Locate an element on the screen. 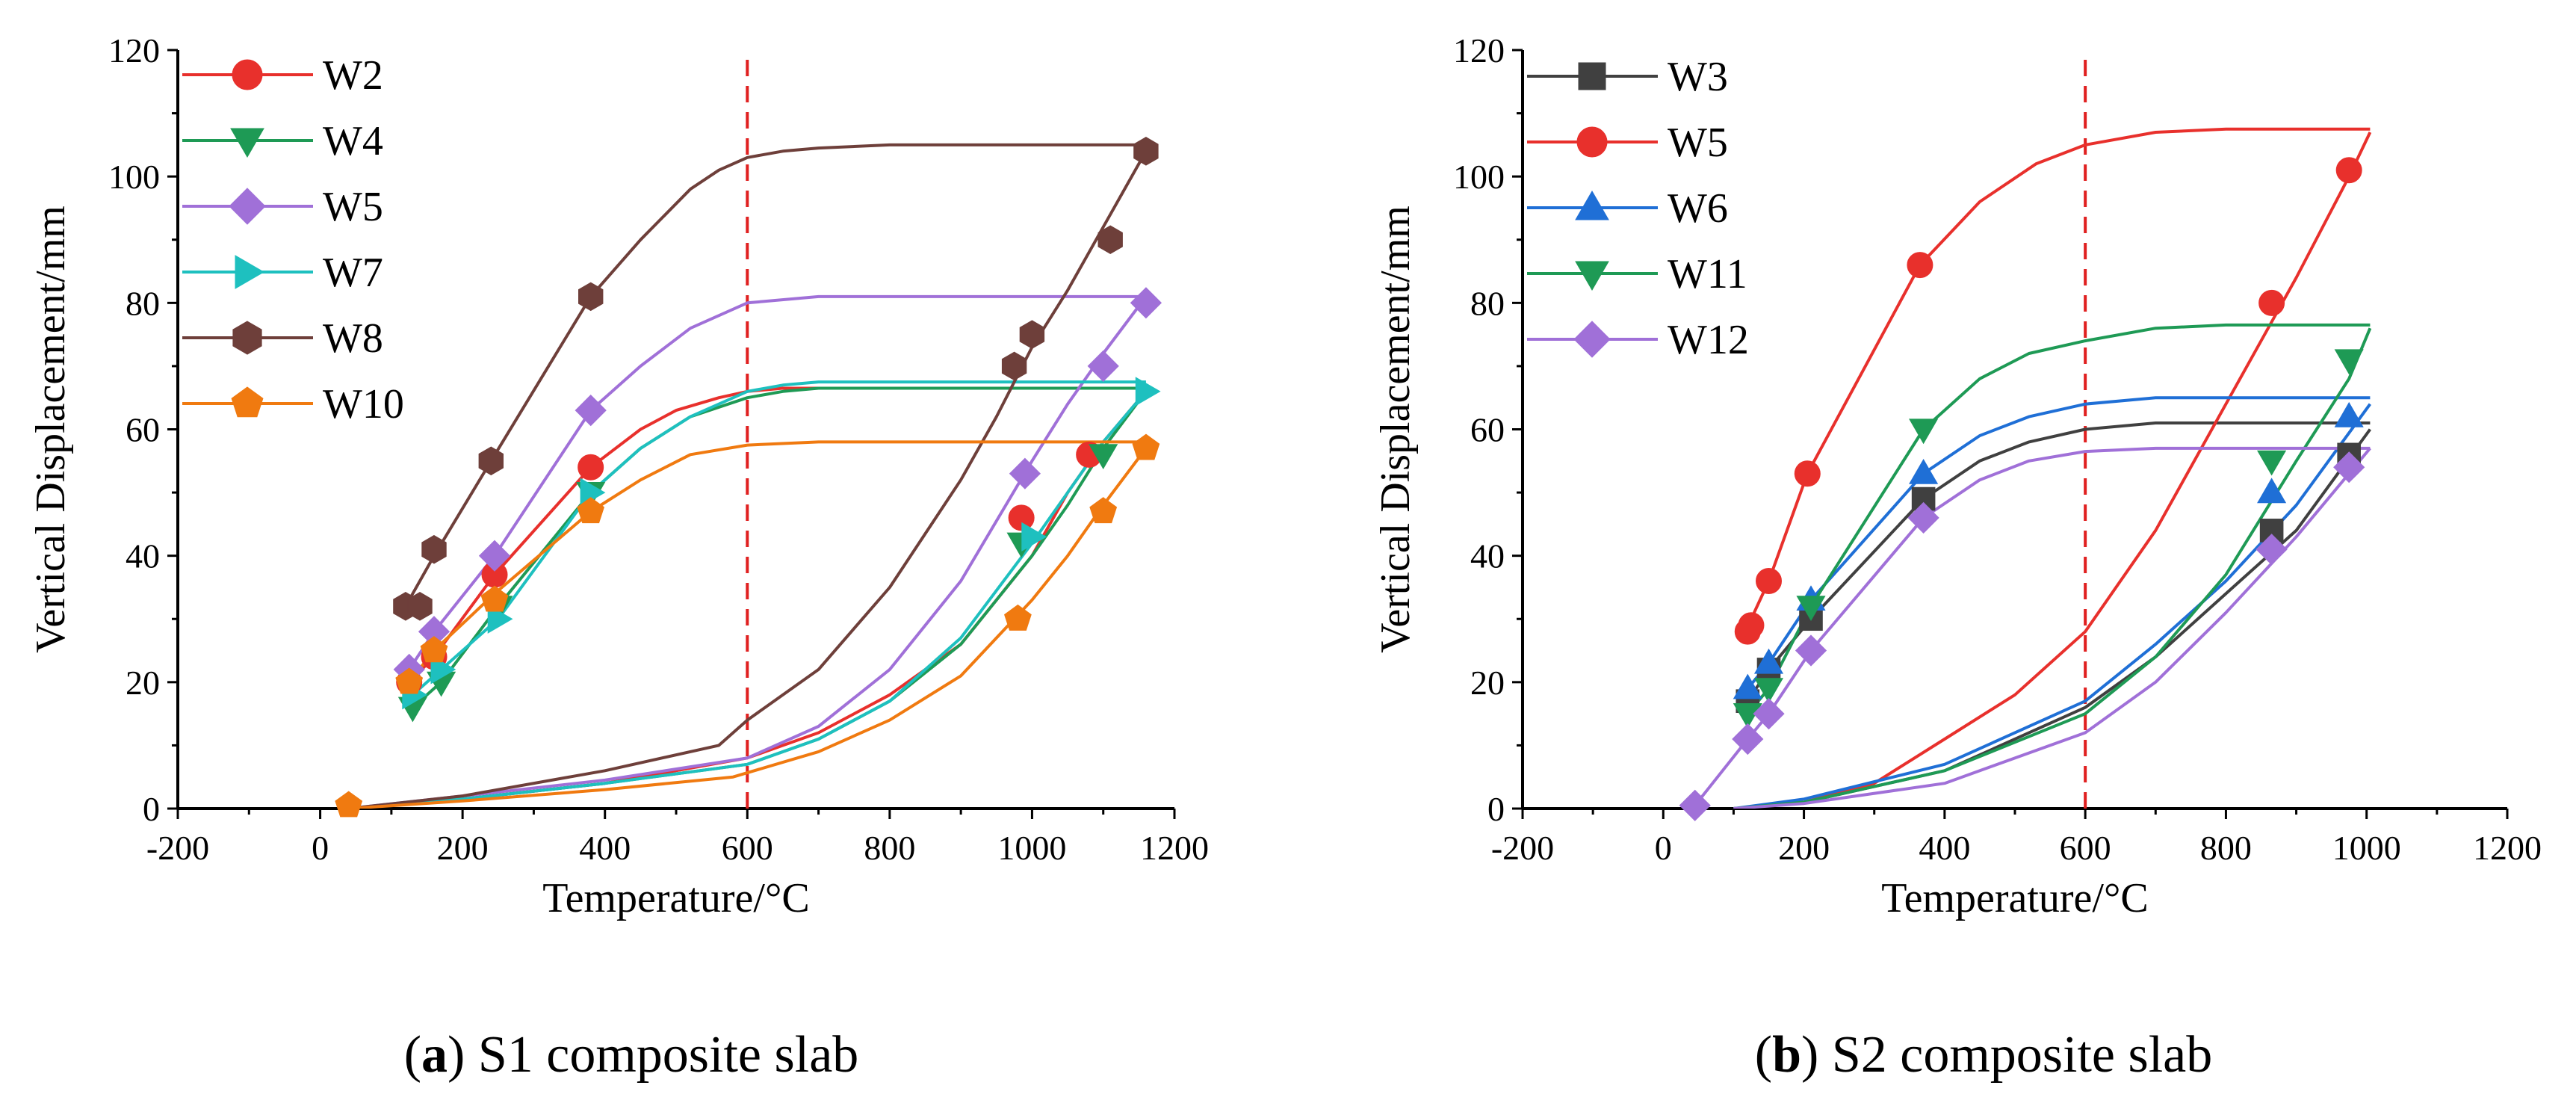  legend: W2 W4 W5 W7 W8 W10 is located at coordinates (293, 239).